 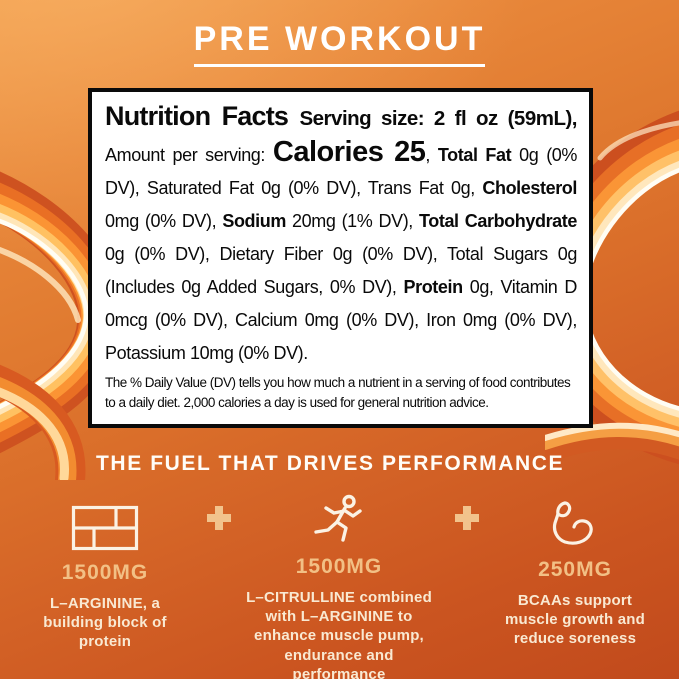 What do you see at coordinates (529, 188) in the screenshot?
I see `nutrition-segment: Cholesterol` at bounding box center [529, 188].